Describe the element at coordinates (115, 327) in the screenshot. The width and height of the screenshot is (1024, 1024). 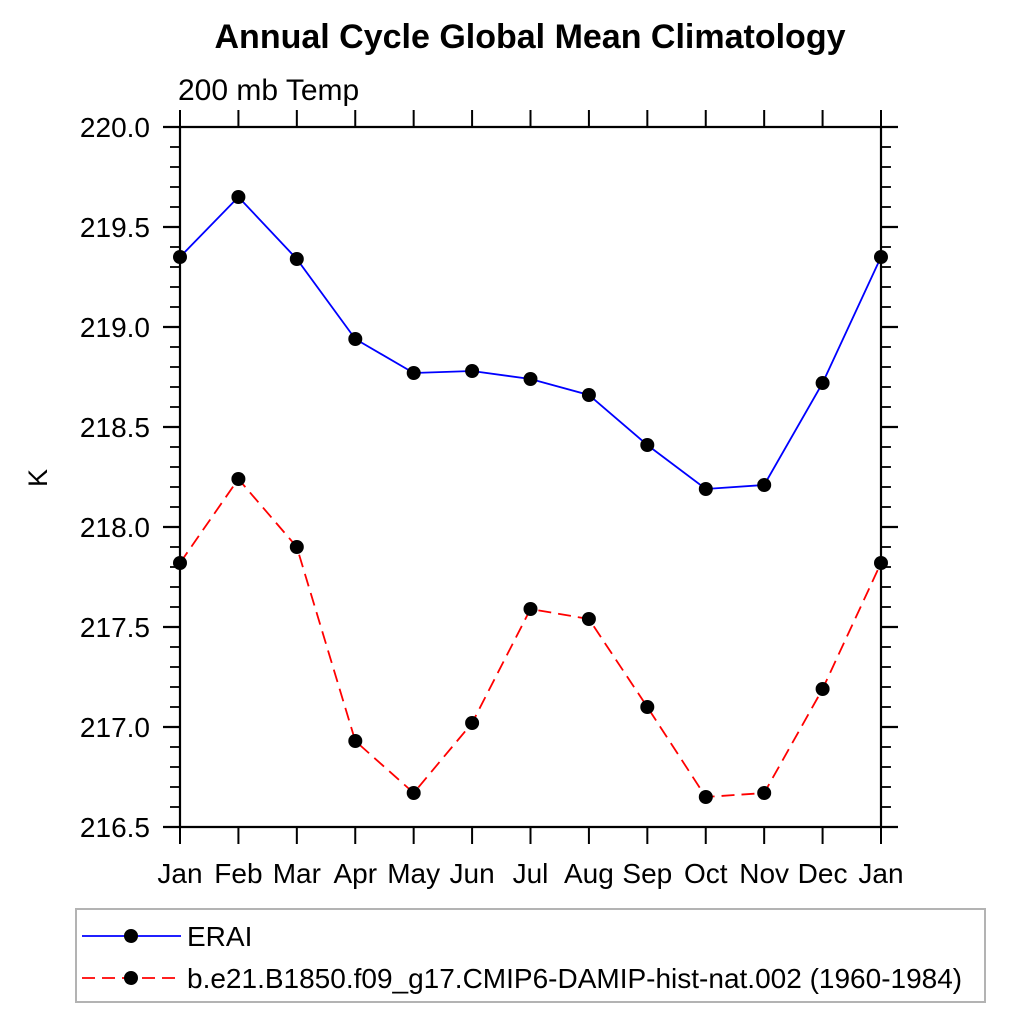
I see `y-tick-label: 219.0` at that location.